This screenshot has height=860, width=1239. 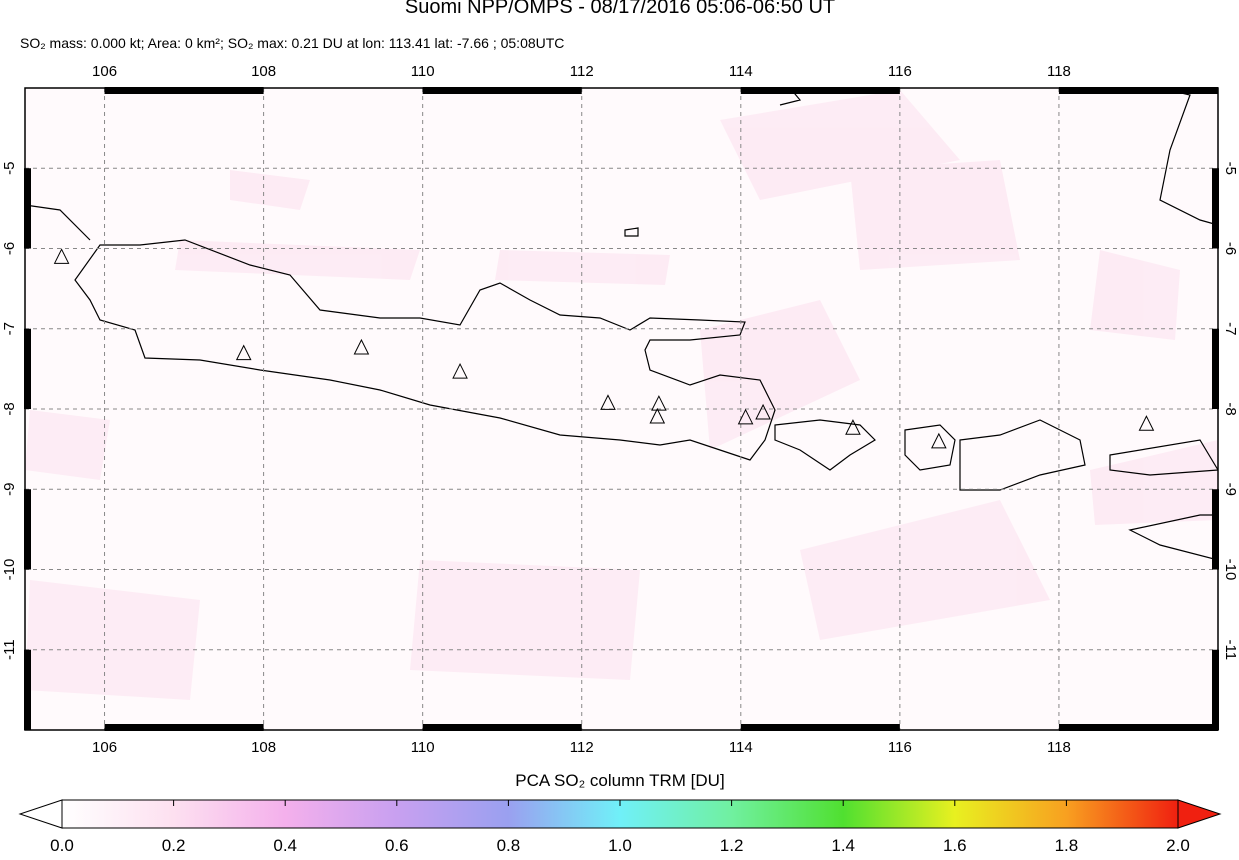 What do you see at coordinates (955, 845) in the screenshot?
I see `colorbar-tick-label: 1.6` at bounding box center [955, 845].